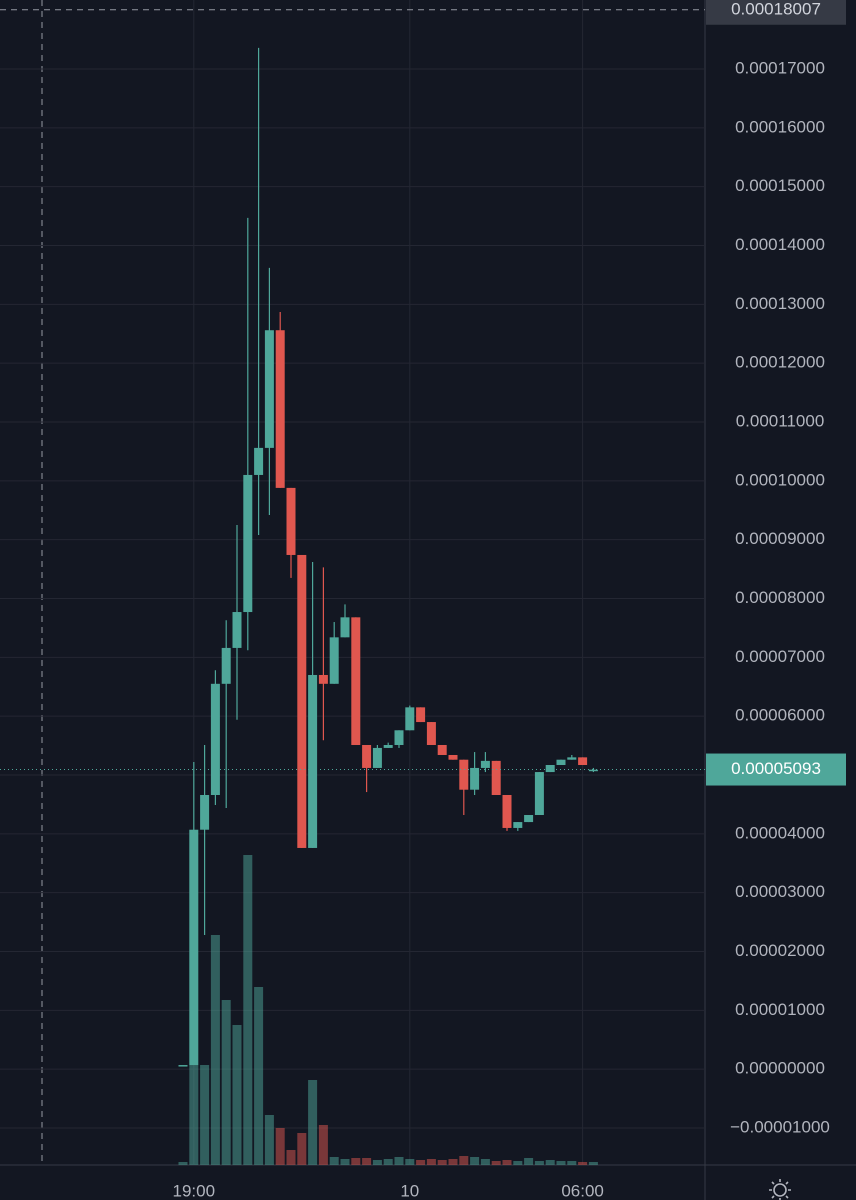  What do you see at coordinates (780, 1189) in the screenshot?
I see `settings-icon` at bounding box center [780, 1189].